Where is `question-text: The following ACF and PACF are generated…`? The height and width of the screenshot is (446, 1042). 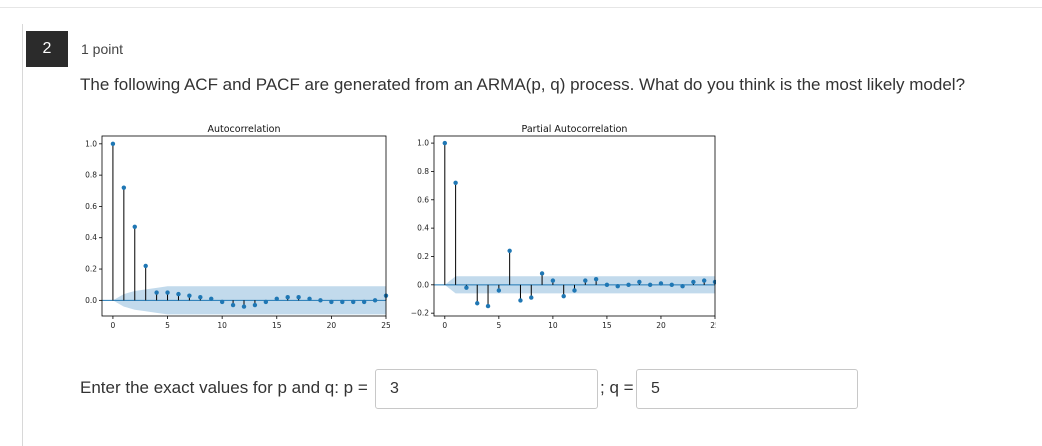 question-text: The following ACF and PACF are generated… is located at coordinates (523, 84).